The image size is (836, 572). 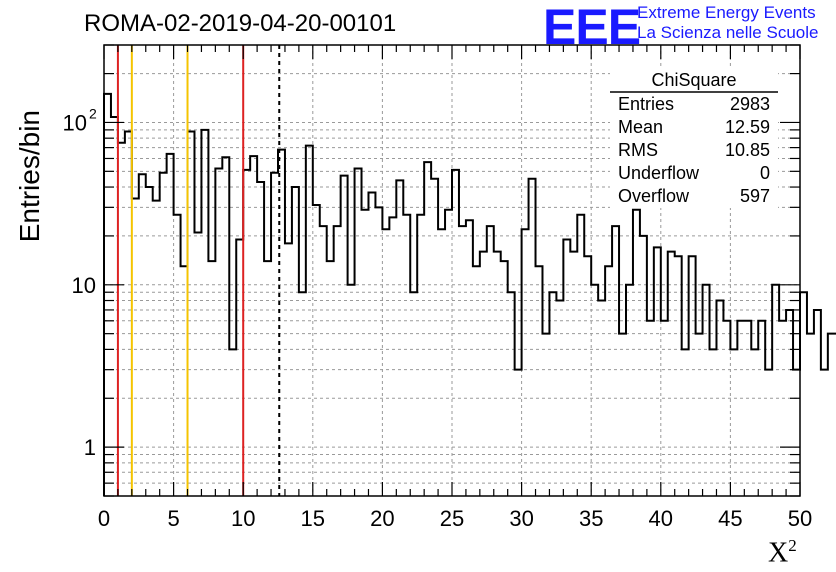 What do you see at coordinates (661, 518) in the screenshot?
I see `x-tick-label: 40` at bounding box center [661, 518].